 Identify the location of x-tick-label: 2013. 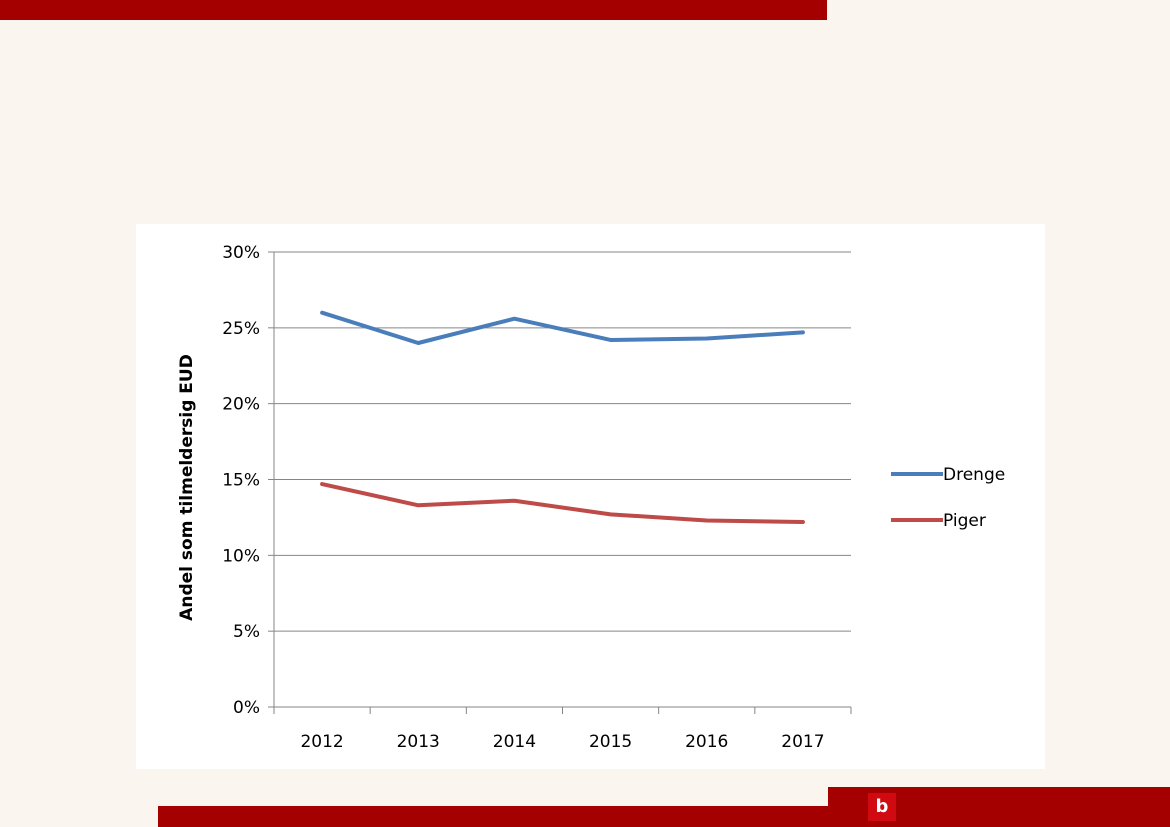
(418, 742).